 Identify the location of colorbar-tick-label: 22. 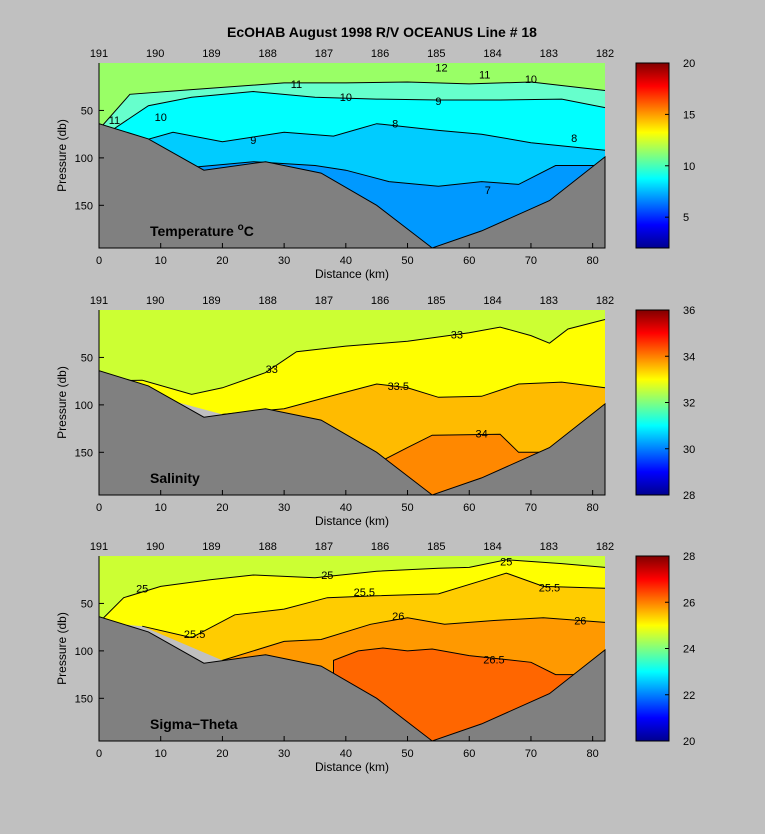
(689, 696).